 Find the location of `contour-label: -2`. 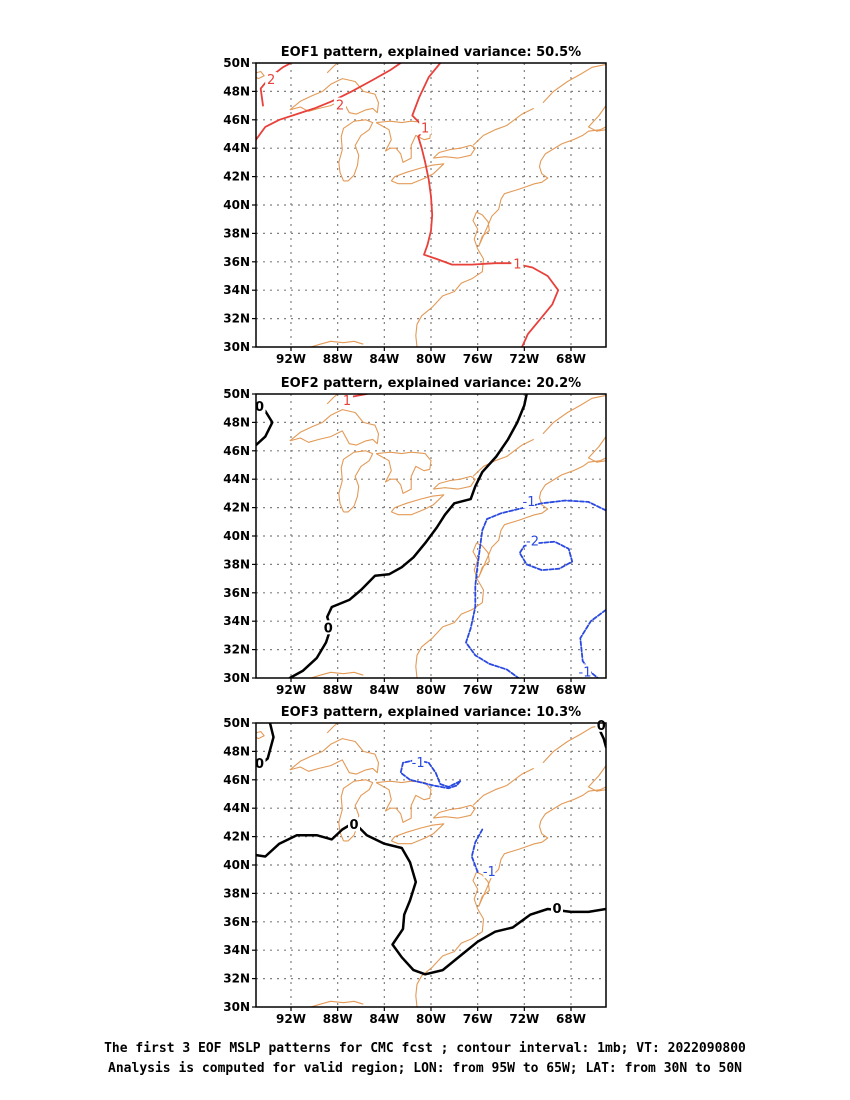

contour-label: -2 is located at coordinates (532, 542).